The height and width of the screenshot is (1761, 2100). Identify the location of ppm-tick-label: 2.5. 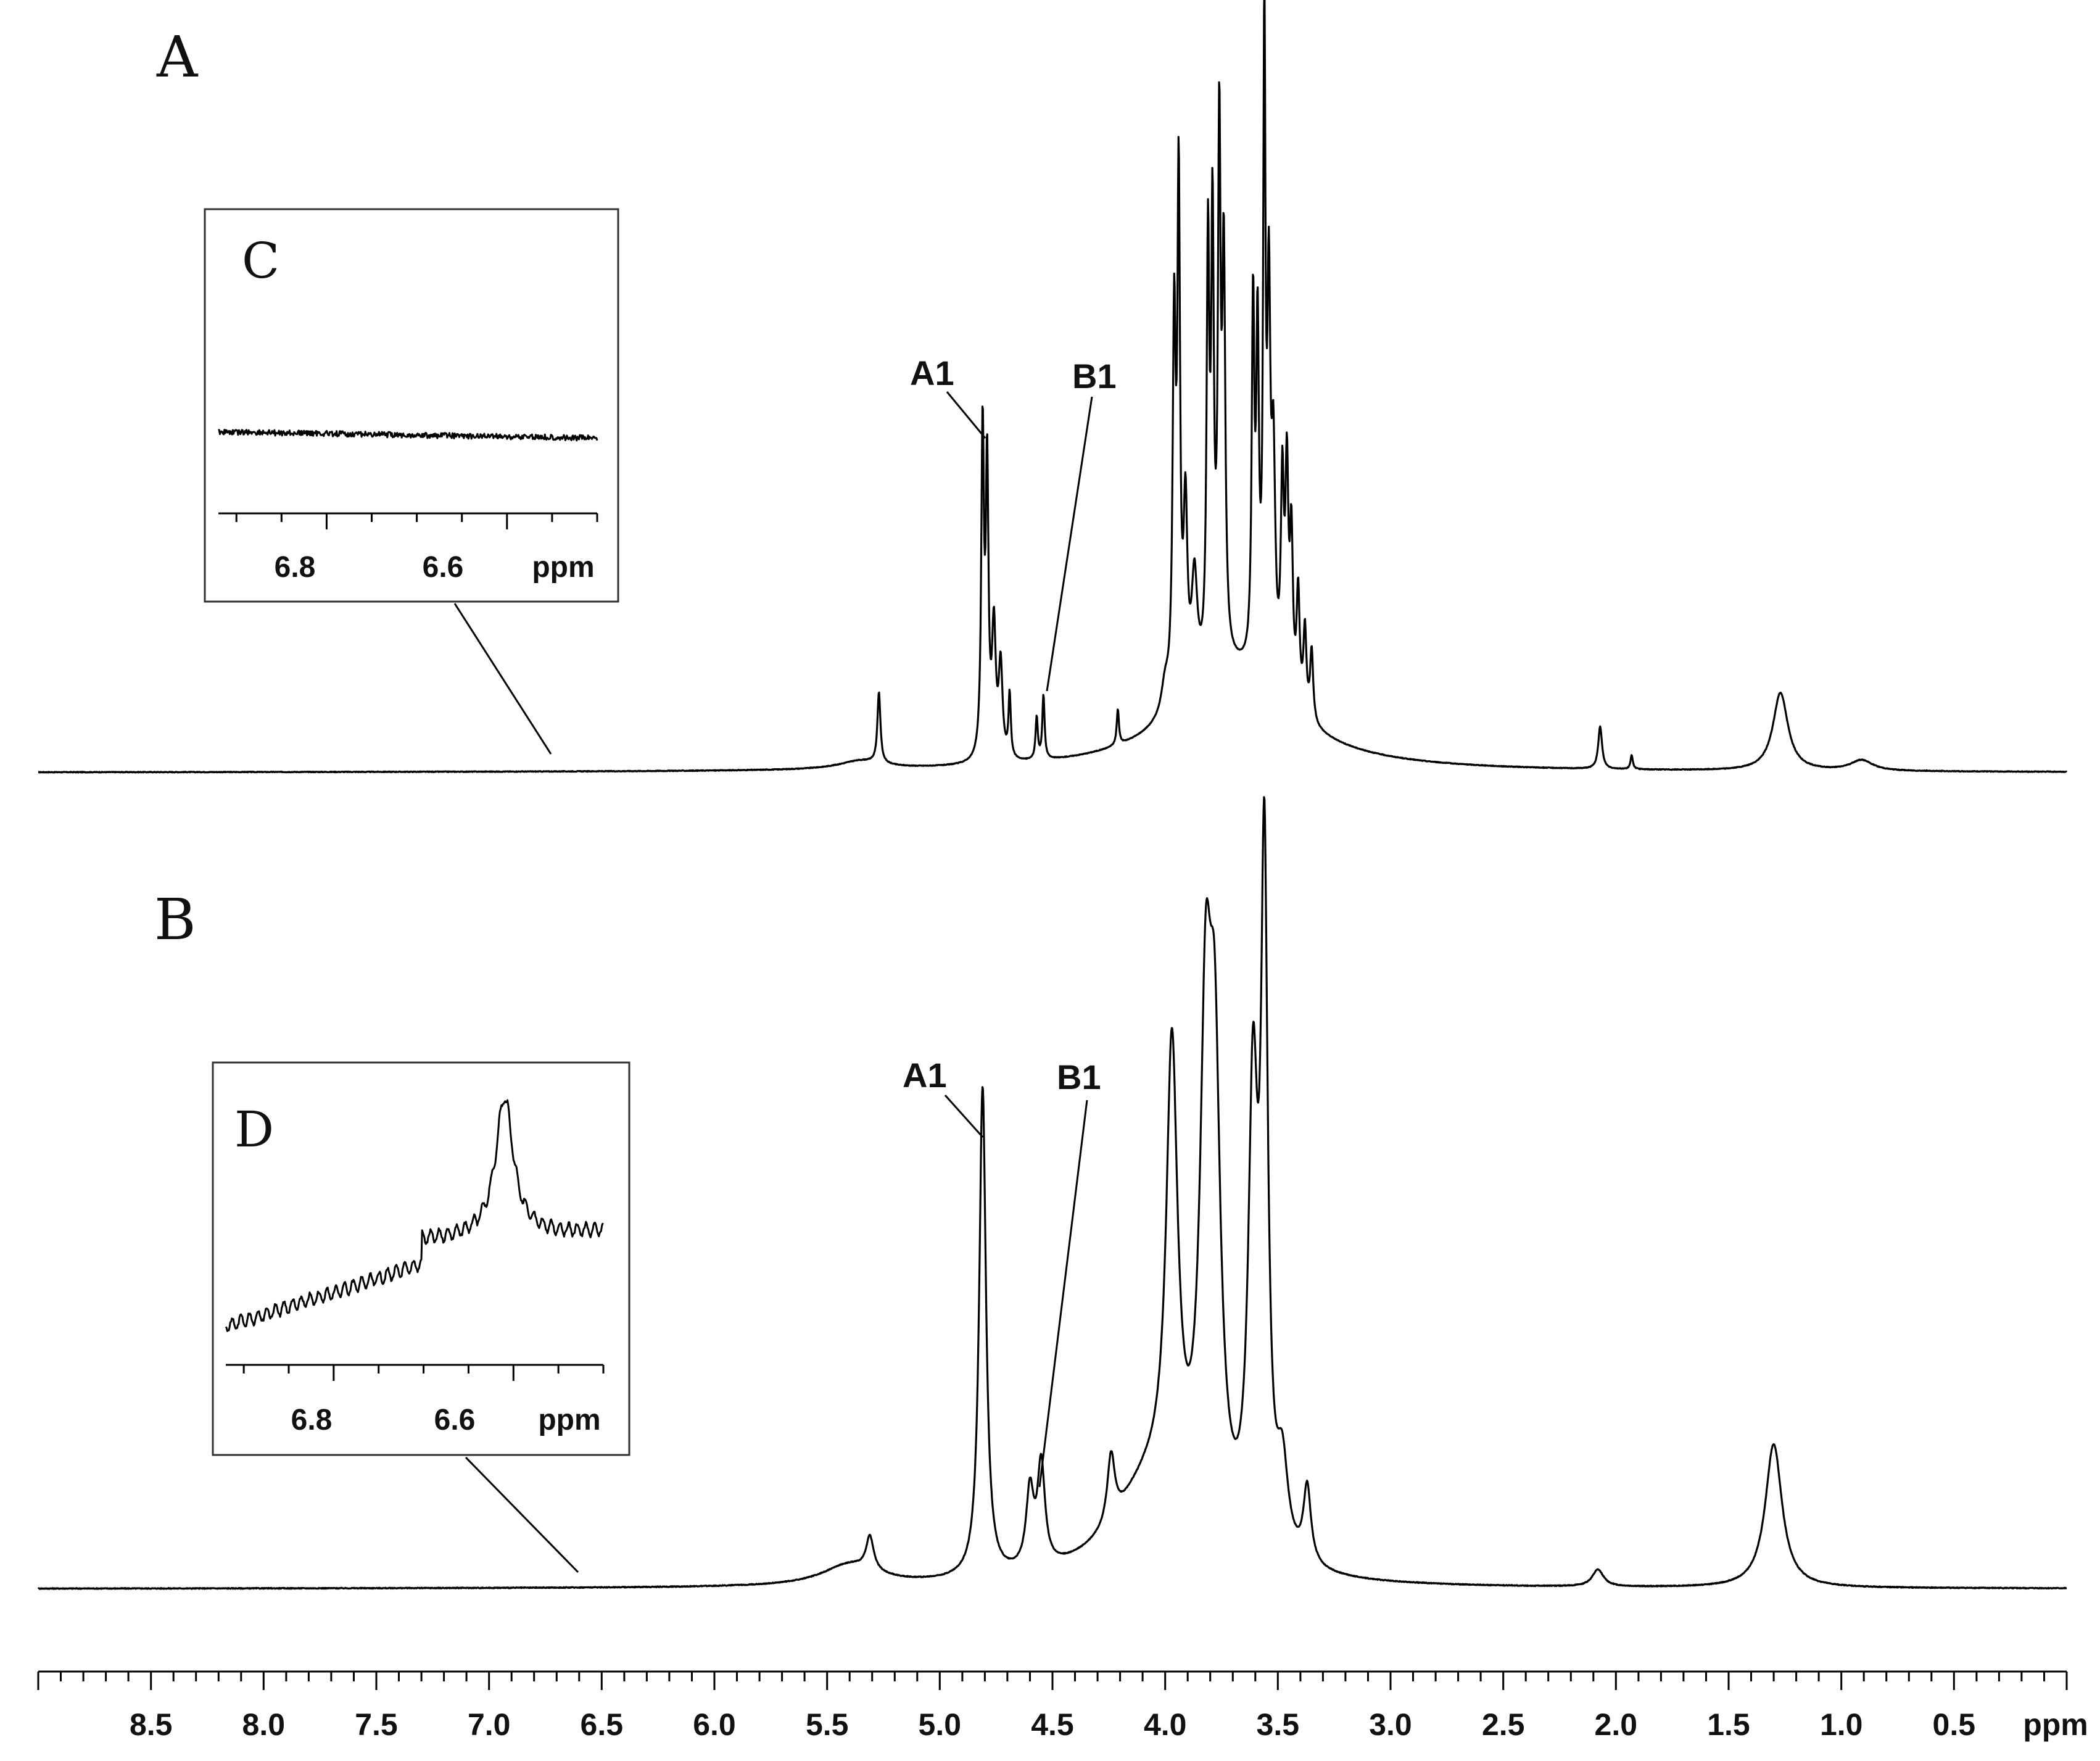
(1503, 1724).